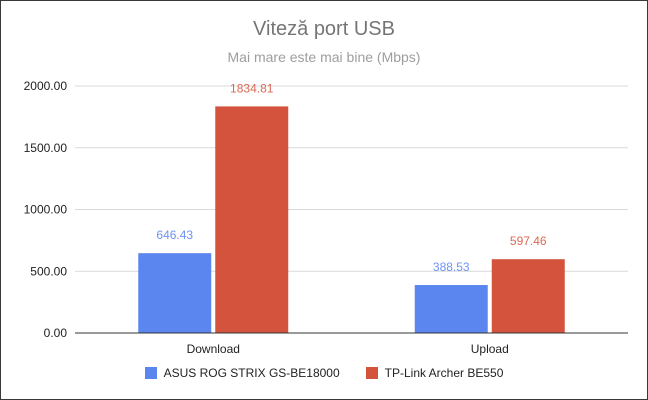 The image size is (648, 400). I want to click on legend-item-tplink: TP-Link Archer BE550, so click(434, 373).